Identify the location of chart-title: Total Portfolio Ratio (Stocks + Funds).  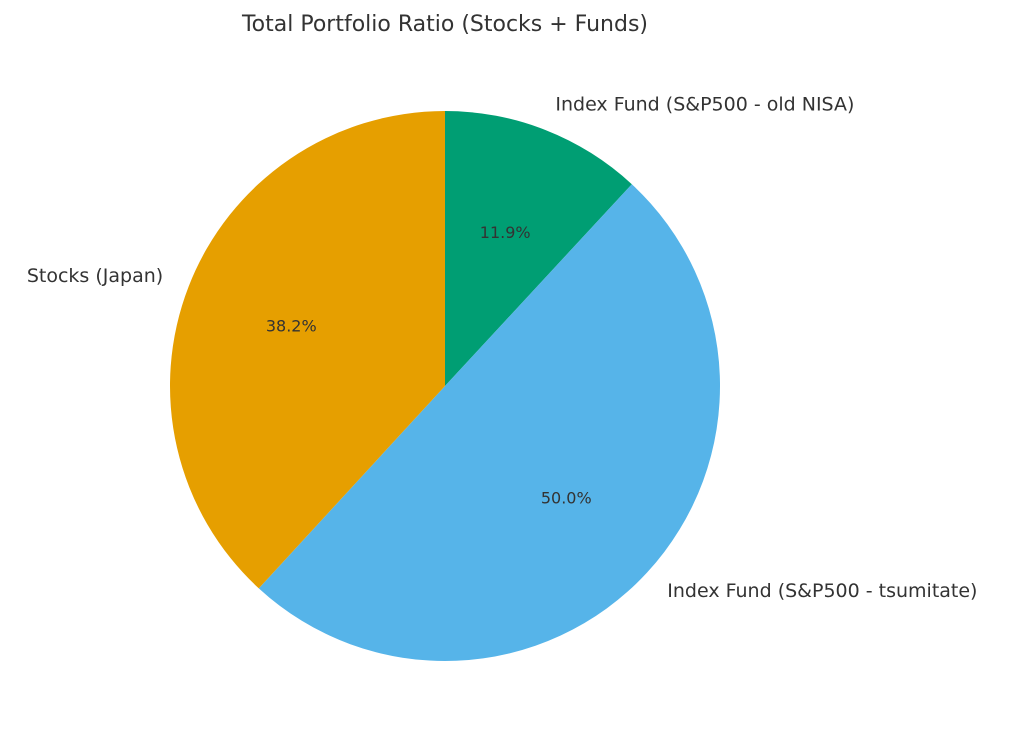
(444, 24).